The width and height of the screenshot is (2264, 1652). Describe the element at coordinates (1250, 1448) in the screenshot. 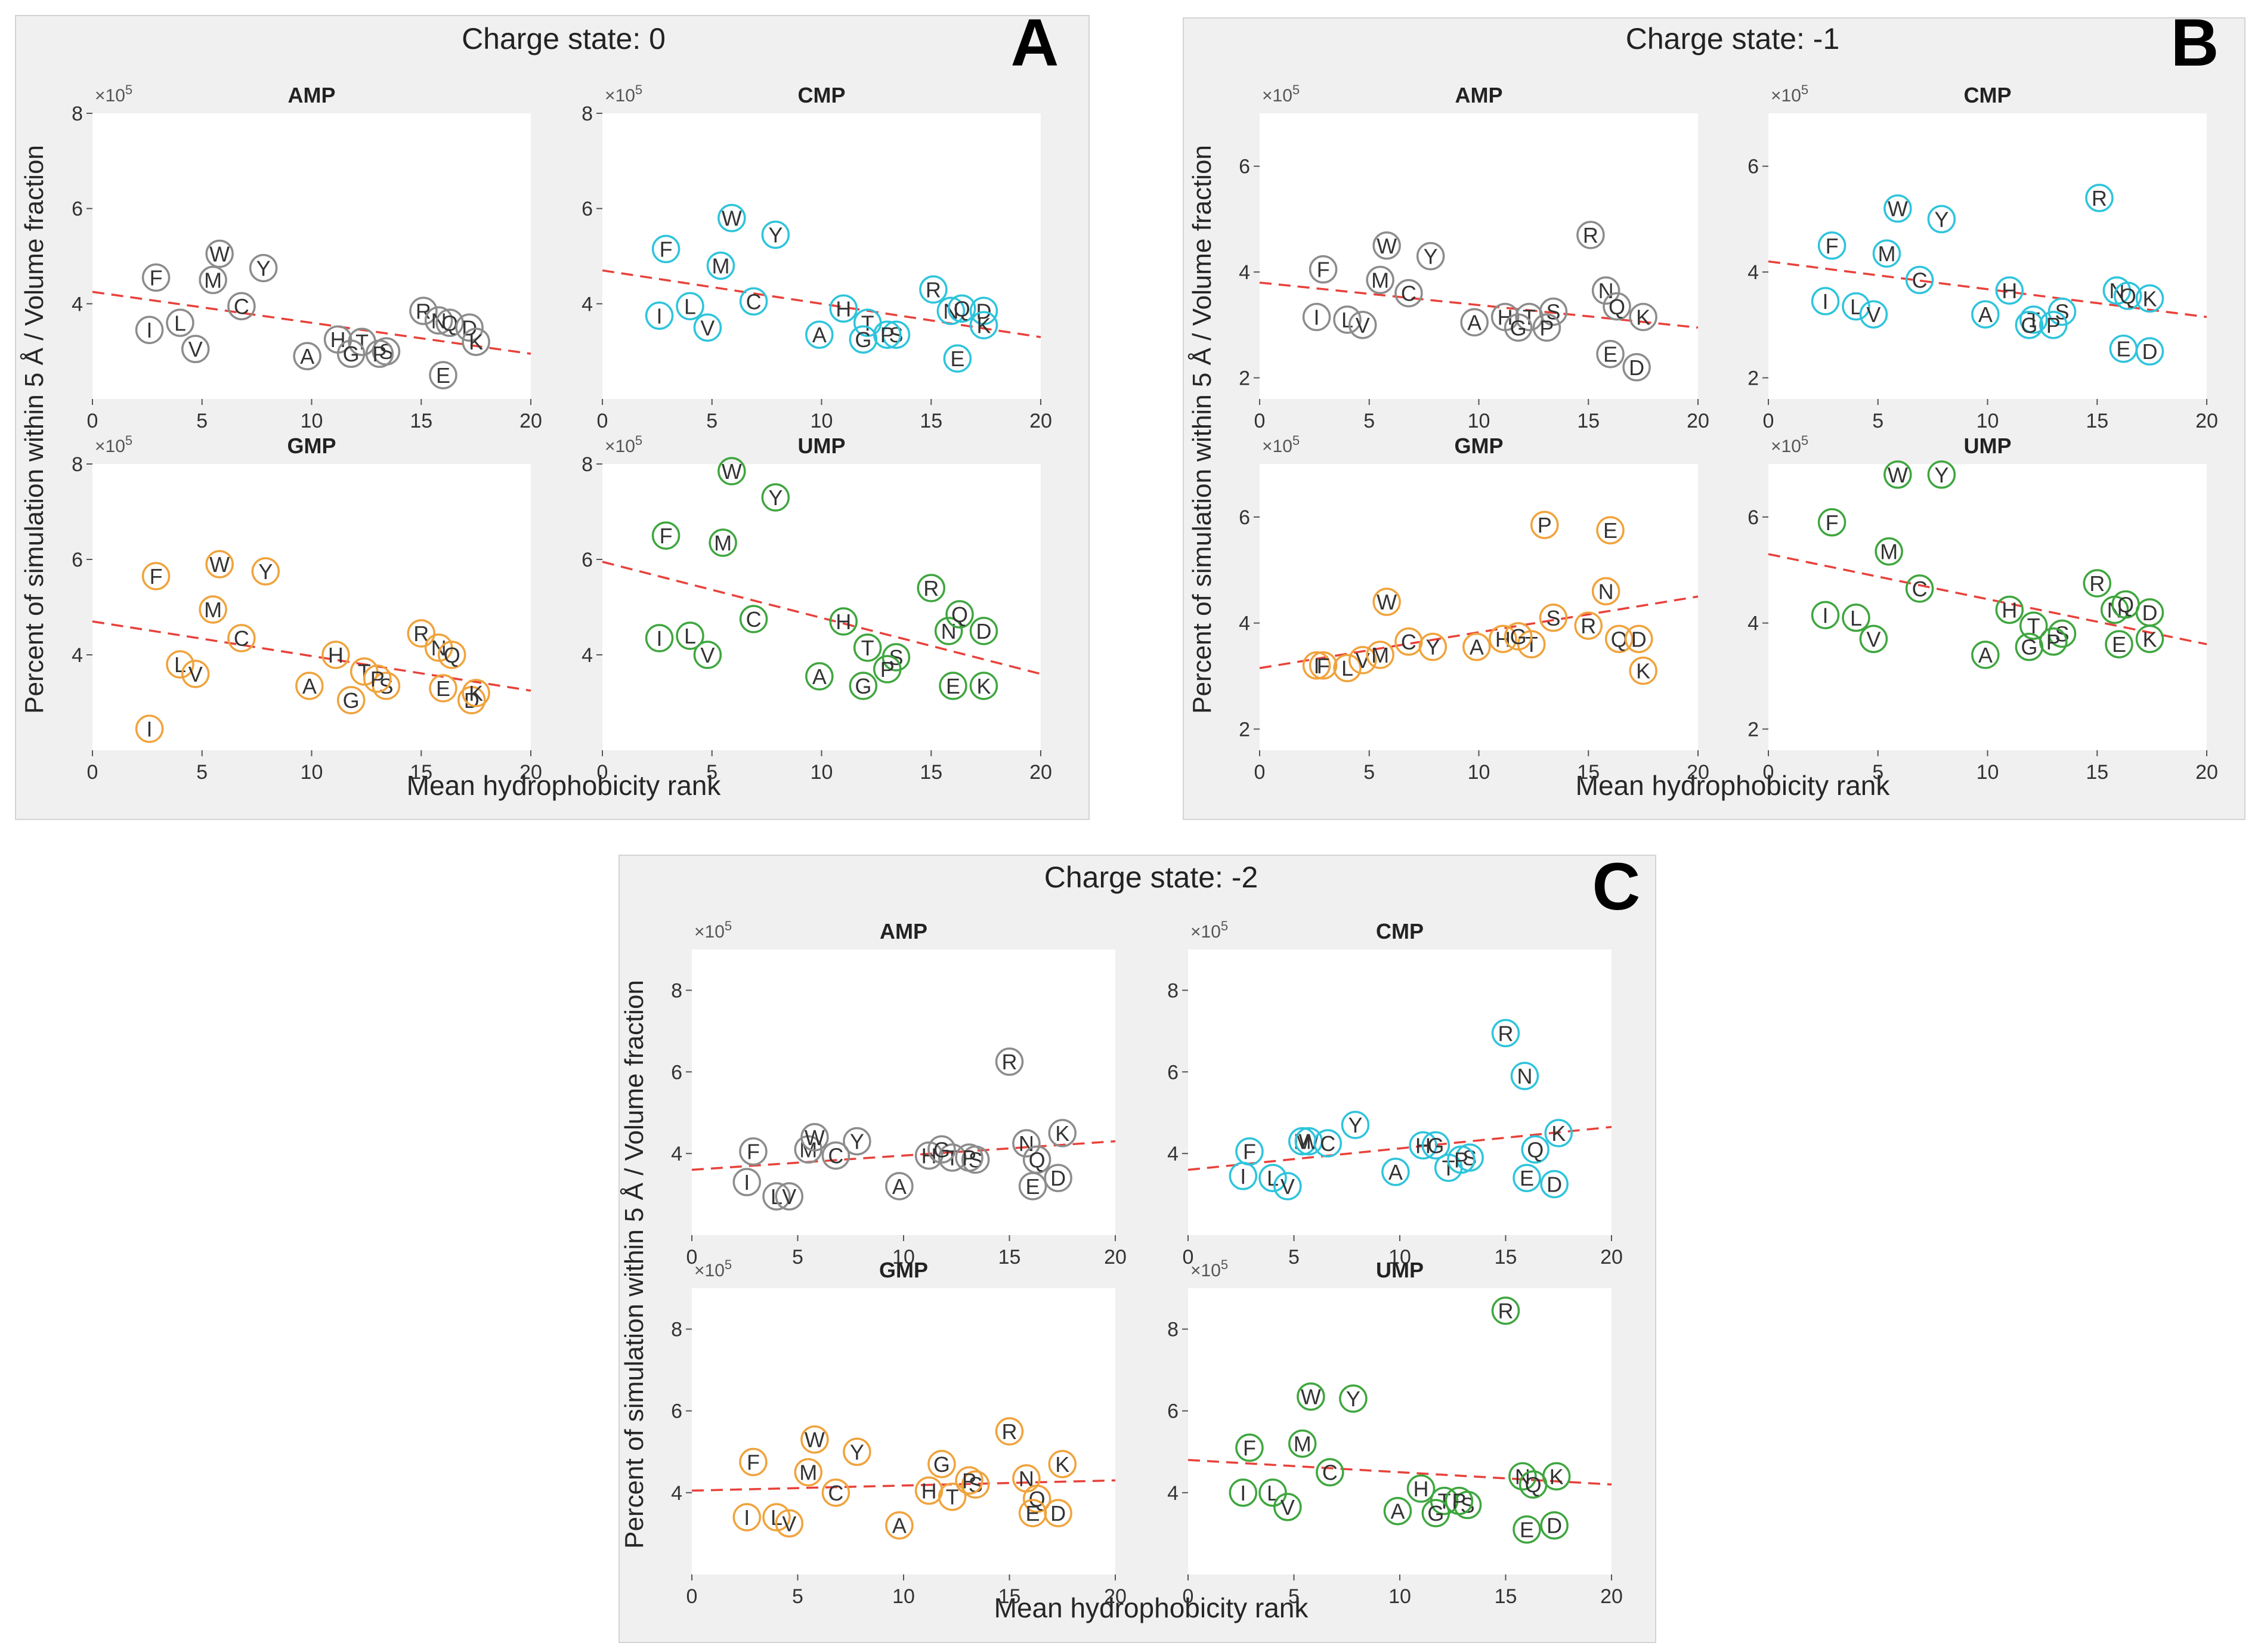

I see `data-point: F` at that location.